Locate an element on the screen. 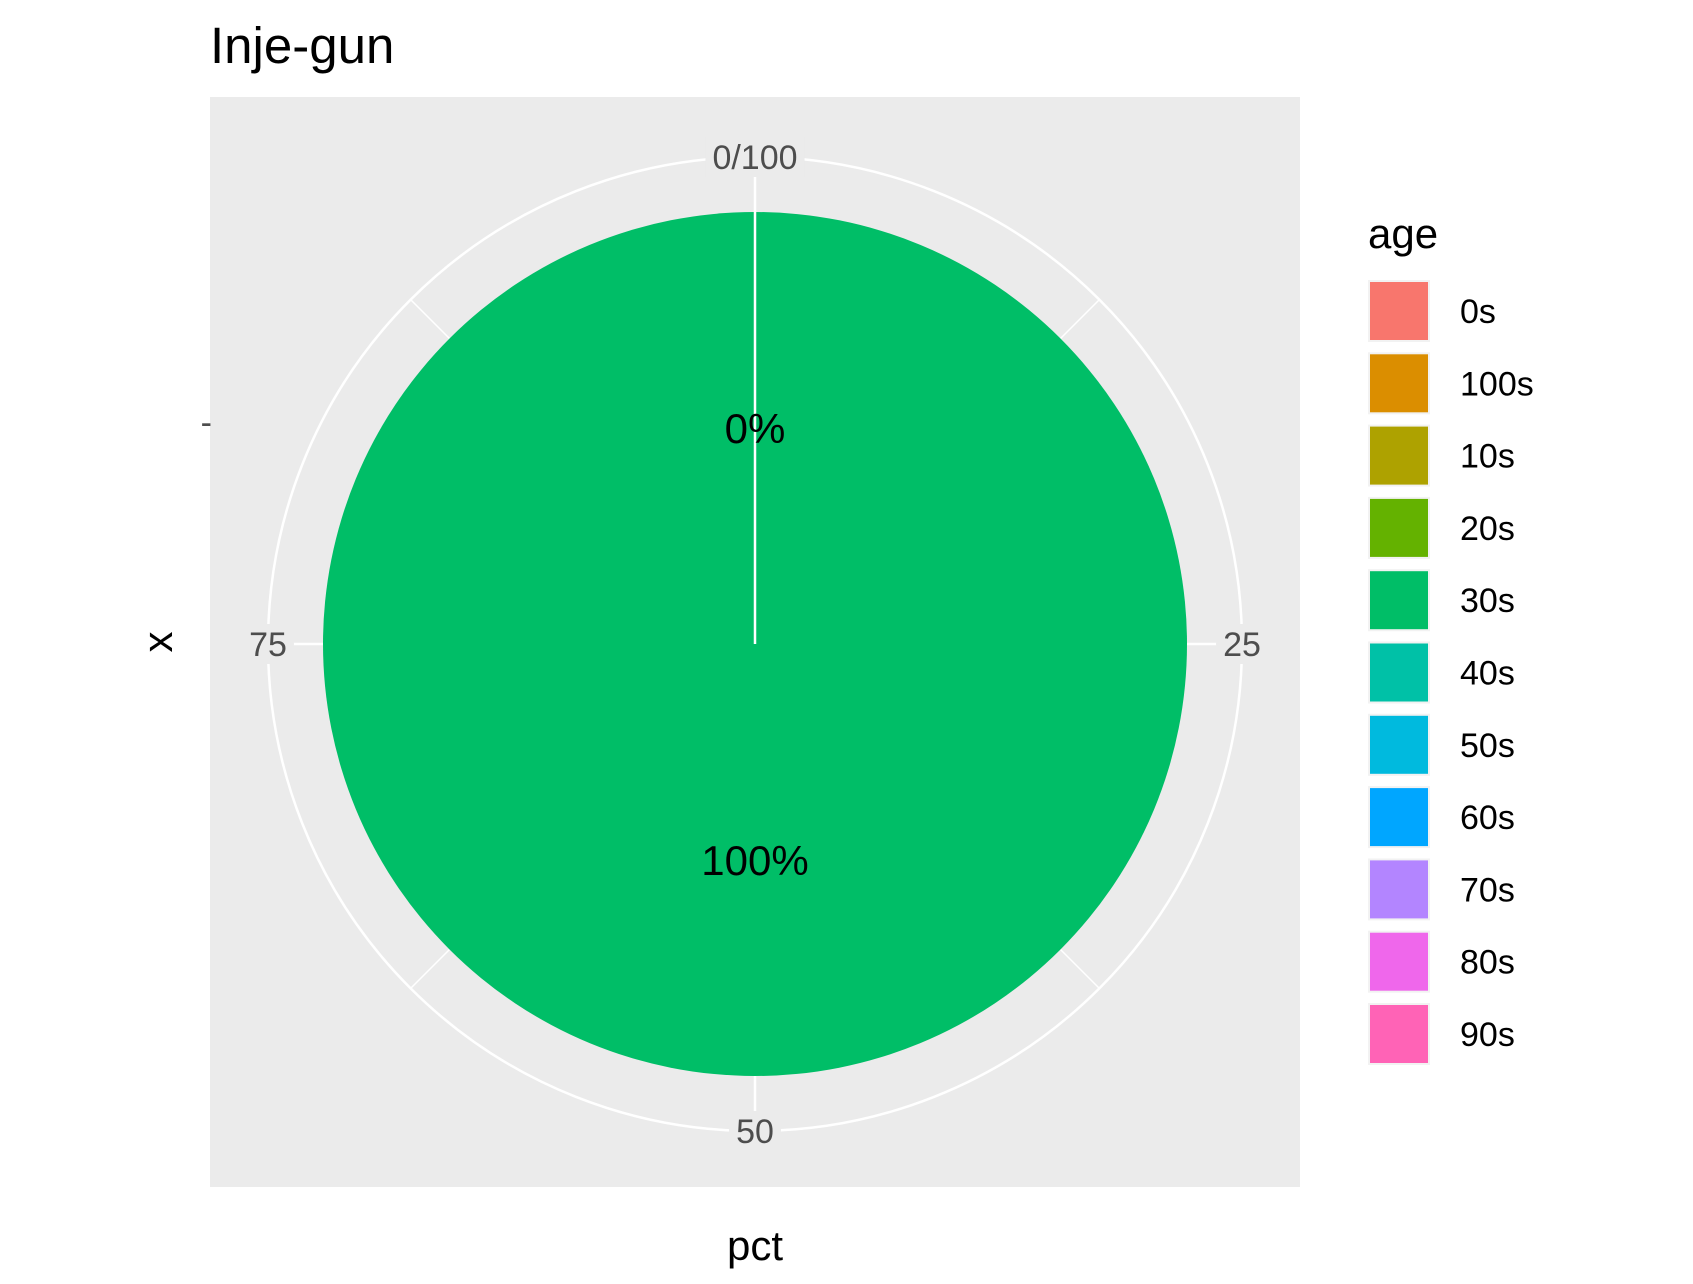 The width and height of the screenshot is (1693, 1284). legend-key-60s is located at coordinates (1399, 817).